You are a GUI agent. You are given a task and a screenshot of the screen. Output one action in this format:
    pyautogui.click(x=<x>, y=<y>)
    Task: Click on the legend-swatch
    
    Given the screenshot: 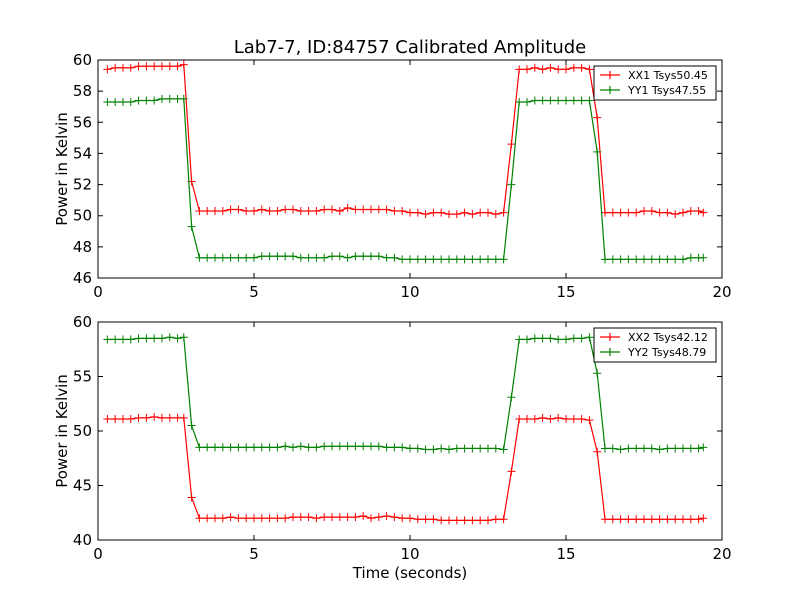 What is the action you would take?
    pyautogui.click(x=610, y=75)
    